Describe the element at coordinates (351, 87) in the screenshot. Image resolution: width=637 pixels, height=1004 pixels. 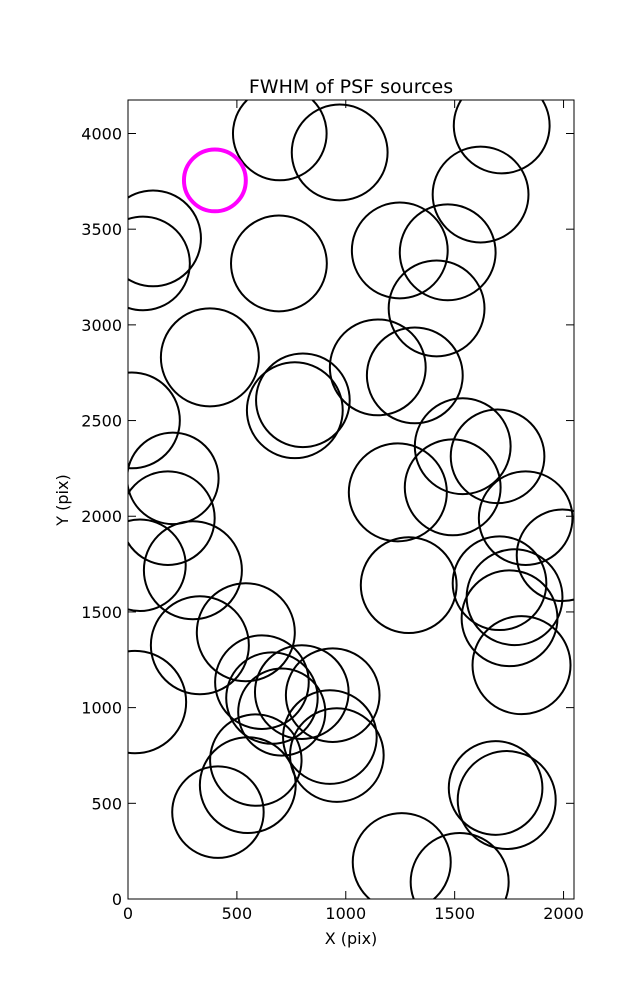
I see `chart-title: FWHM of PSF sources` at that location.